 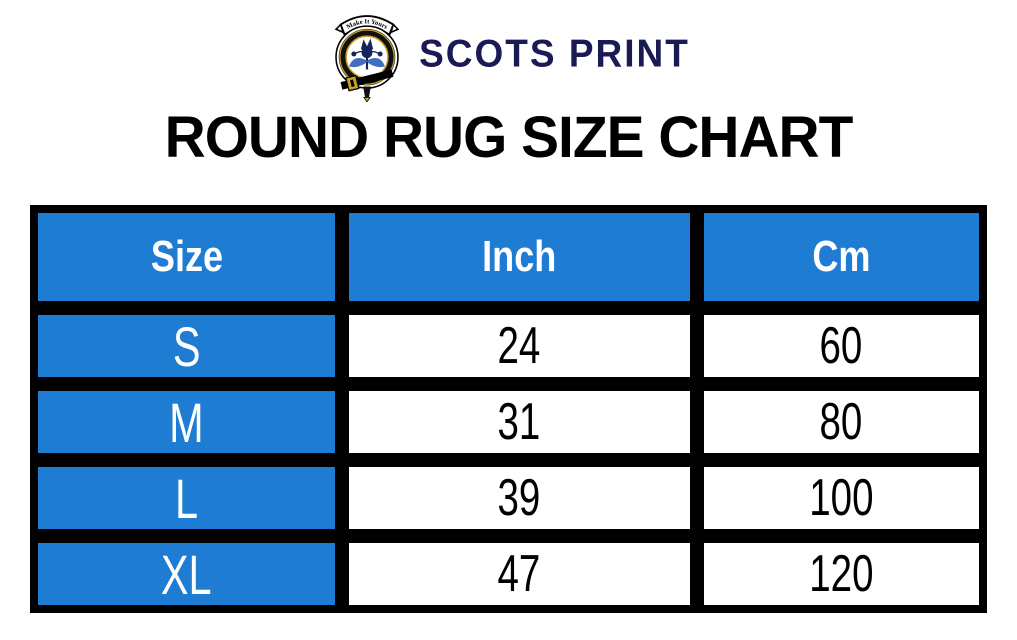 I want to click on col-header-inch: Inch, so click(x=519, y=257).